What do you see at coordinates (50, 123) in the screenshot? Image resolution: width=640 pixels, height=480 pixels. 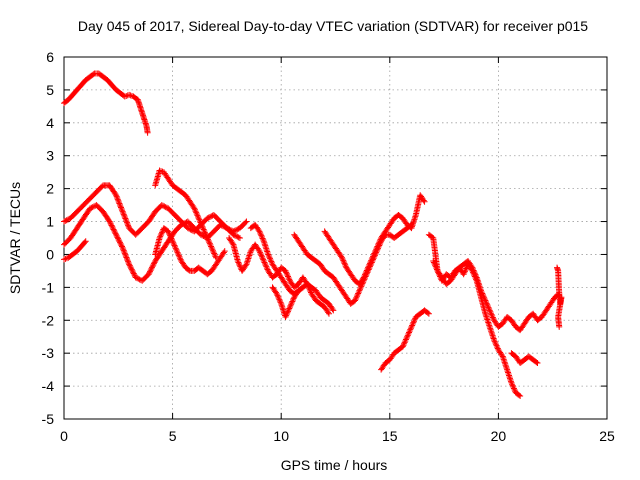 I see `y-tick-label: 4` at bounding box center [50, 123].